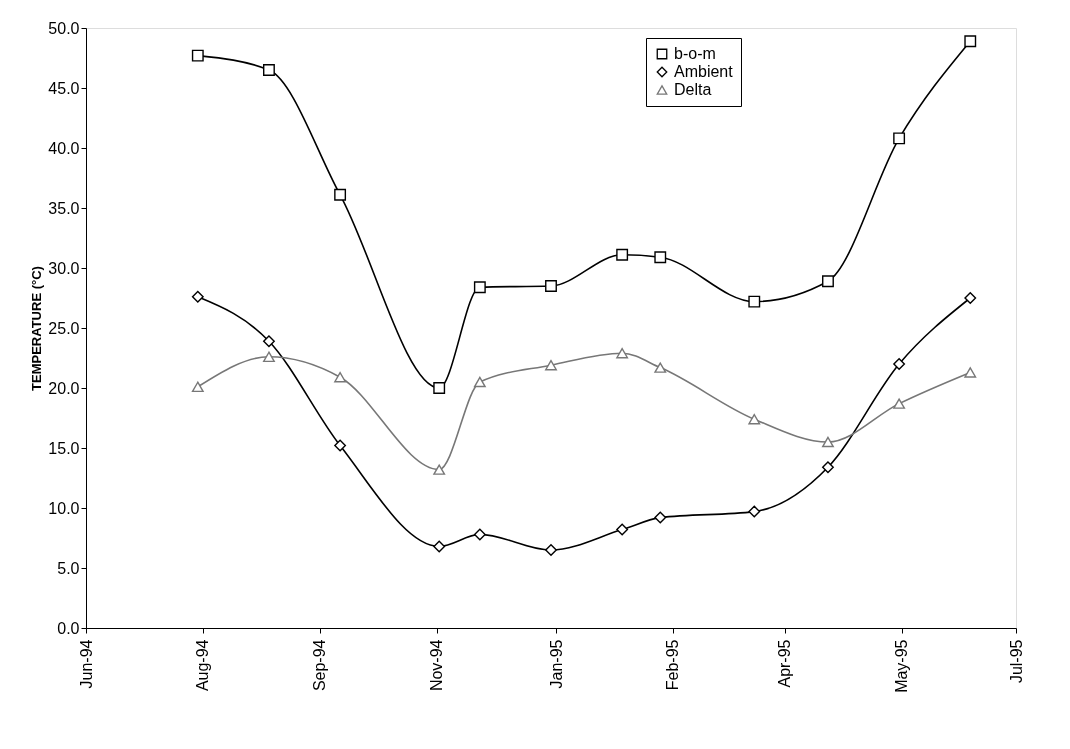 This screenshot has height=749, width=1070. Describe the element at coordinates (64, 448) in the screenshot. I see `y-tick-label: 15.0` at that location.